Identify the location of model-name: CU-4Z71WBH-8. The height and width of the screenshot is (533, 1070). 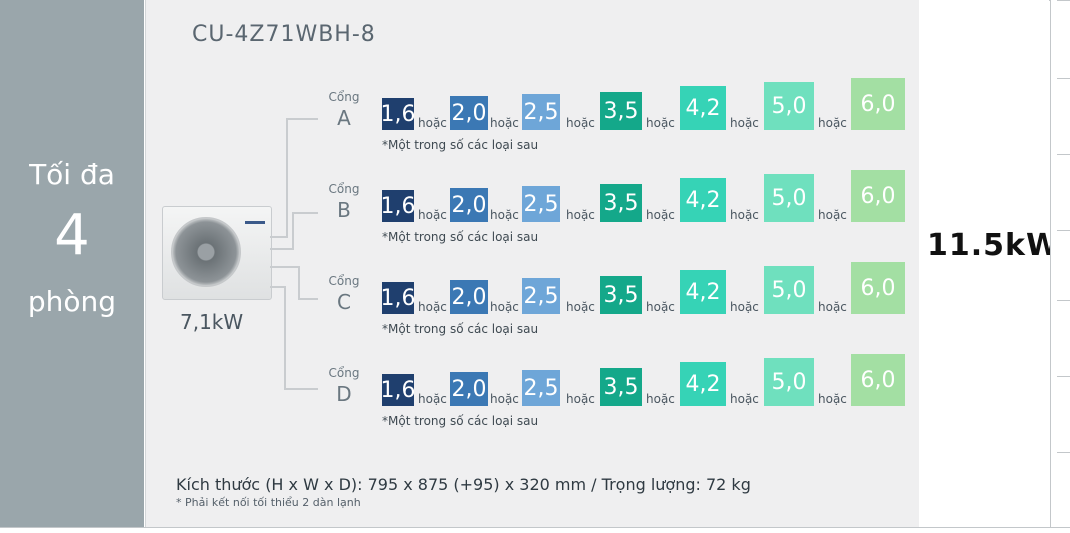
(284, 34).